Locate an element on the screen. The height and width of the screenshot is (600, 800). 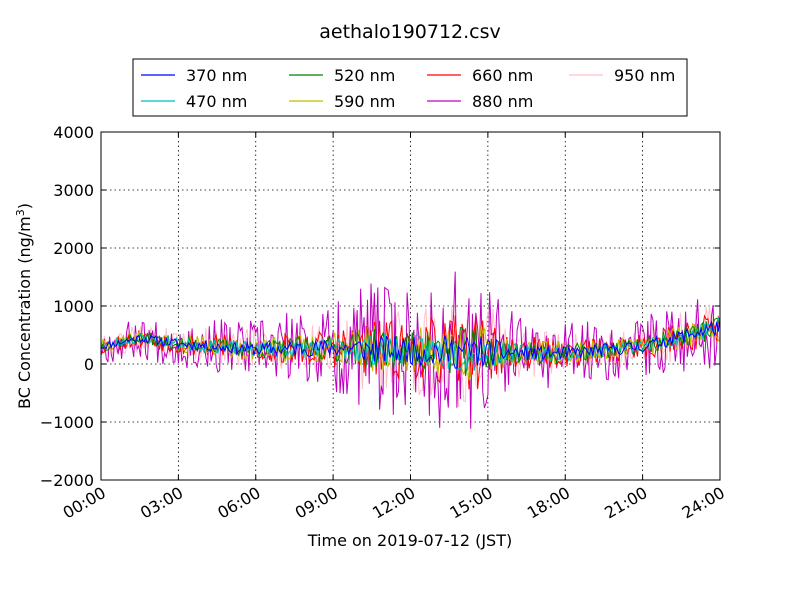
legend-label: 470 nm is located at coordinates (216, 101).